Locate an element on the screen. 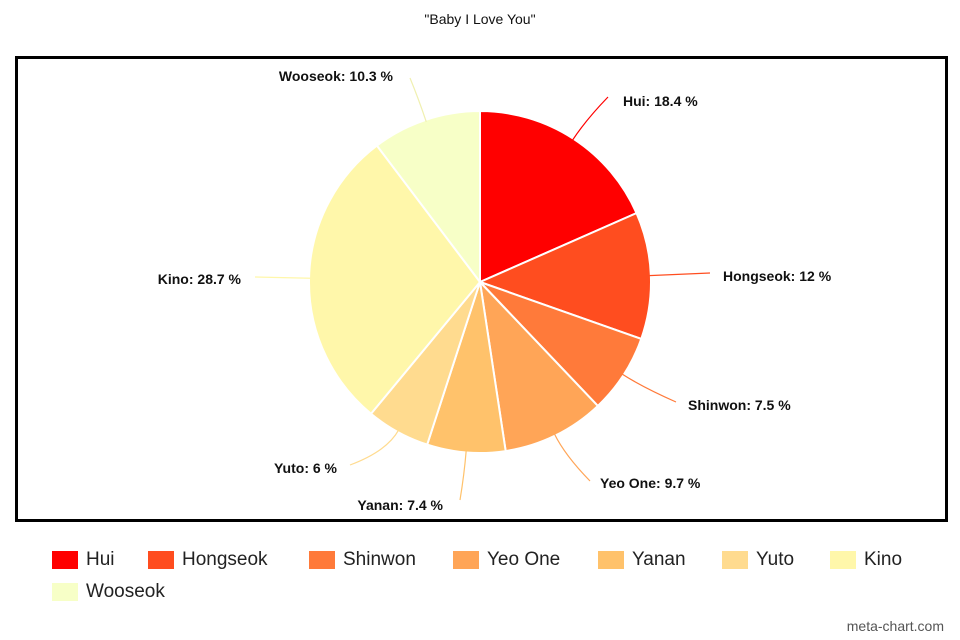 This screenshot has width=960, height=640. legend-item-yuto: Yuto is located at coordinates (758, 560).